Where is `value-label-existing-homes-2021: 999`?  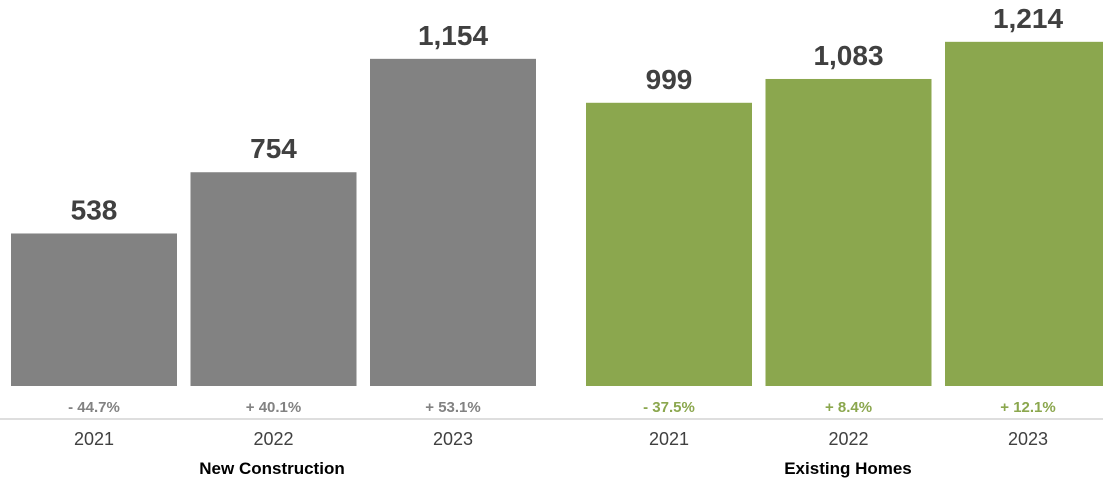
value-label-existing-homes-2021: 999 is located at coordinates (669, 79).